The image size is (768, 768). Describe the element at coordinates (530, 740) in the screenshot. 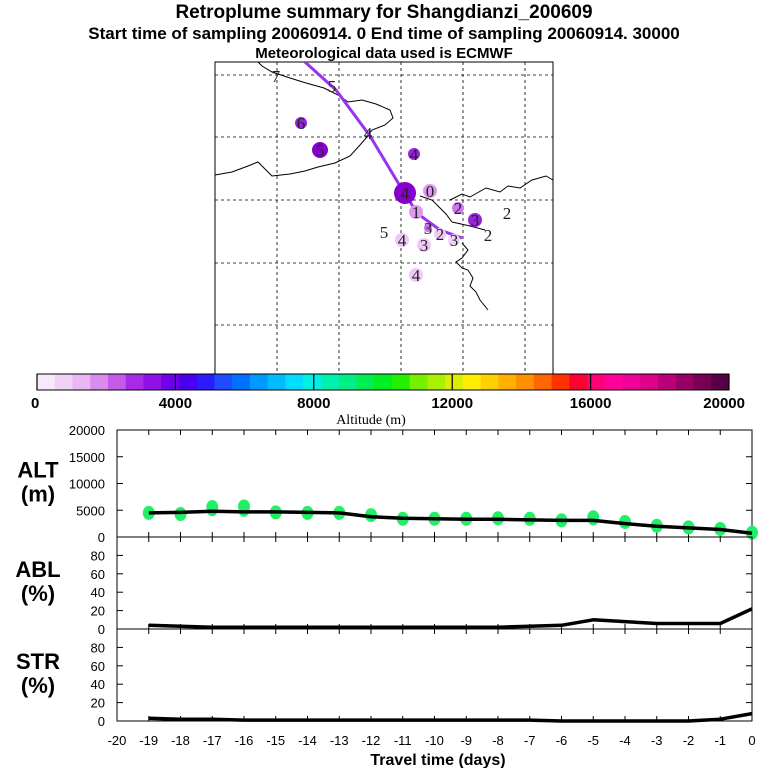

I see `x-tick-label: -7` at that location.